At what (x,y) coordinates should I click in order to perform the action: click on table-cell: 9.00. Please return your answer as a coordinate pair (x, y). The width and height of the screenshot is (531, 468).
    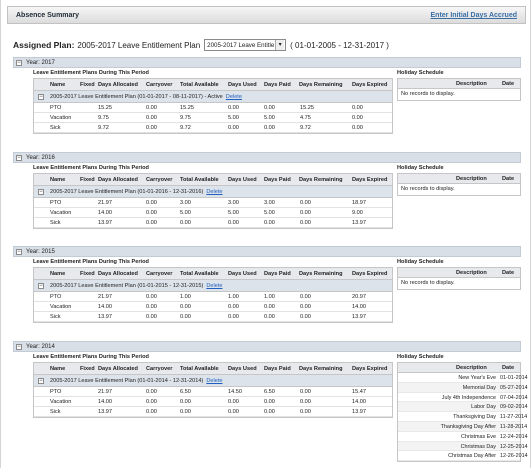
    Looking at the image, I should click on (357, 213).